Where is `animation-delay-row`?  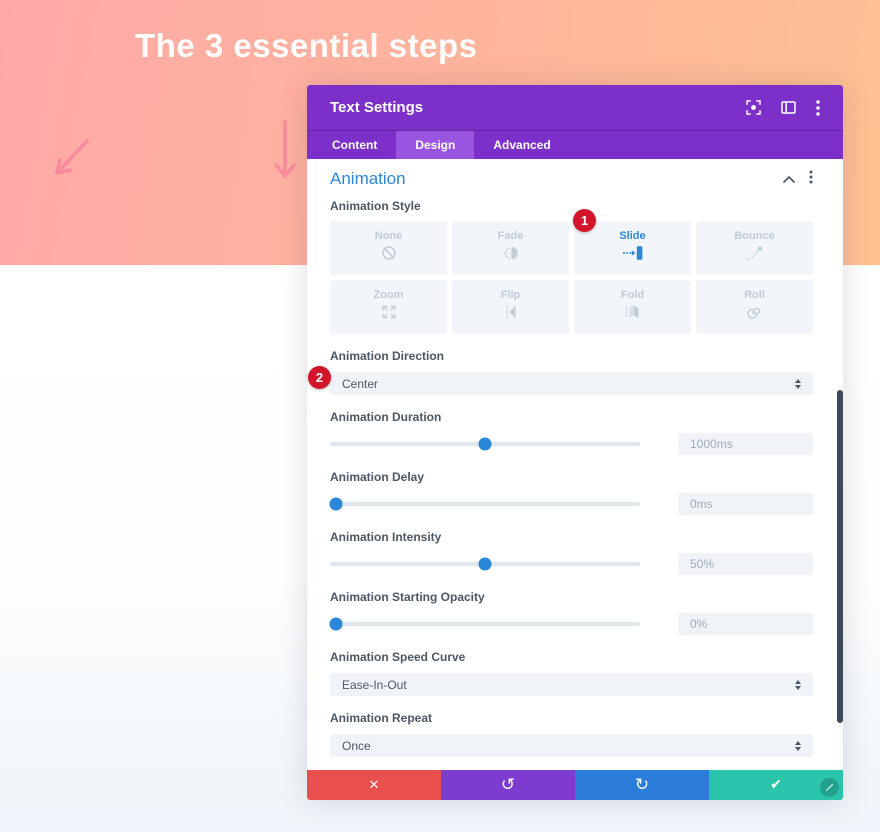 animation-delay-row is located at coordinates (571, 504).